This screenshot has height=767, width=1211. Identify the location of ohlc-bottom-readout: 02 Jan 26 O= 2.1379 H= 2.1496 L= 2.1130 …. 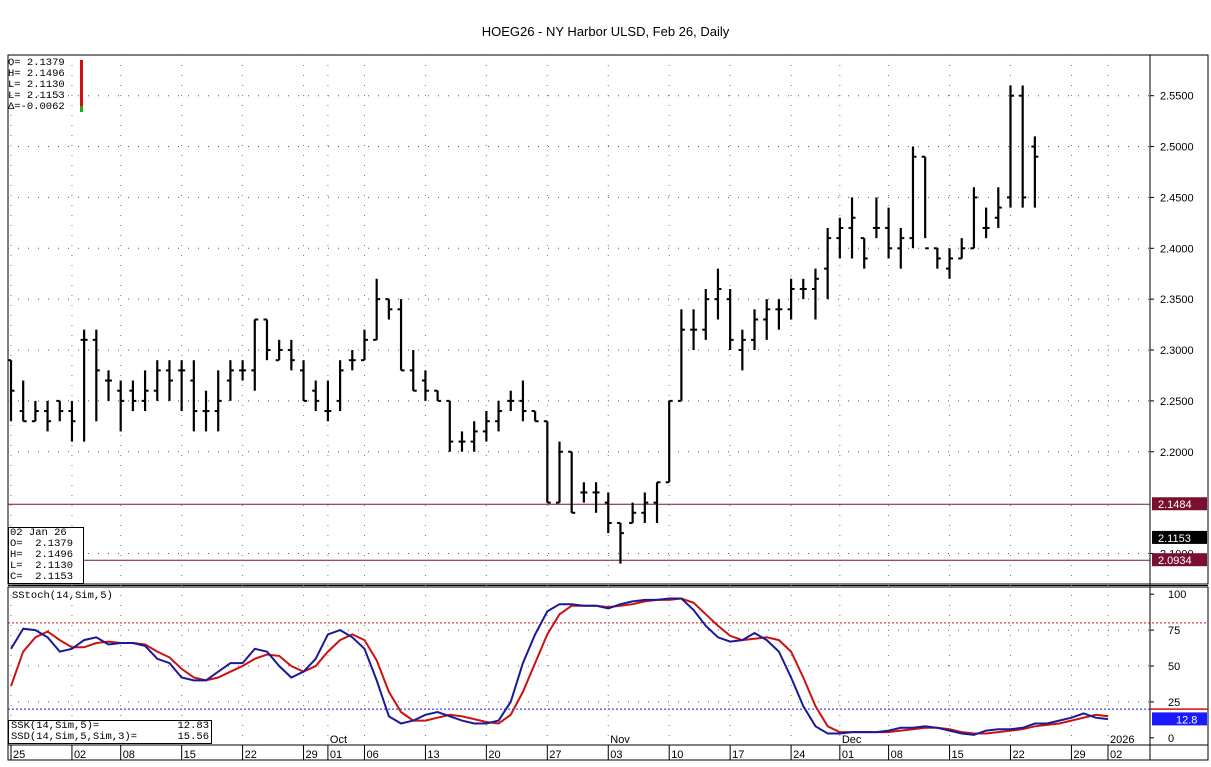
(46, 555).